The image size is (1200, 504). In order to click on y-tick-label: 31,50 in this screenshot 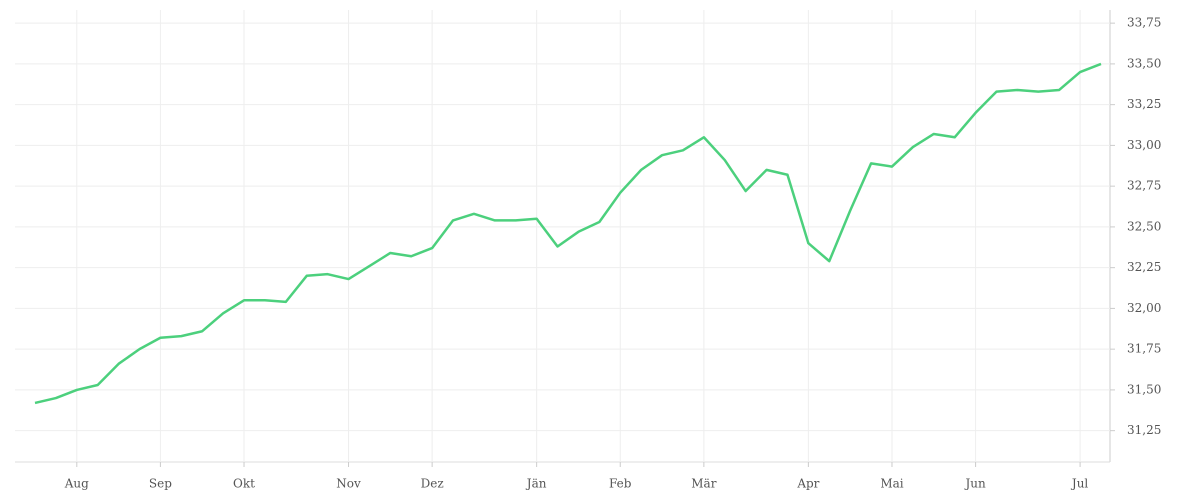, I will do `click(1144, 389)`.